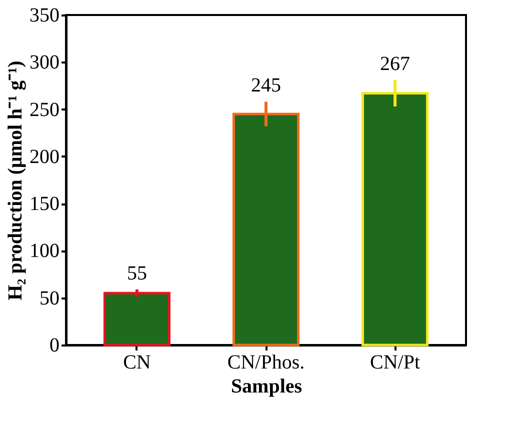  I want to click on data-label: 55, so click(136, 273).